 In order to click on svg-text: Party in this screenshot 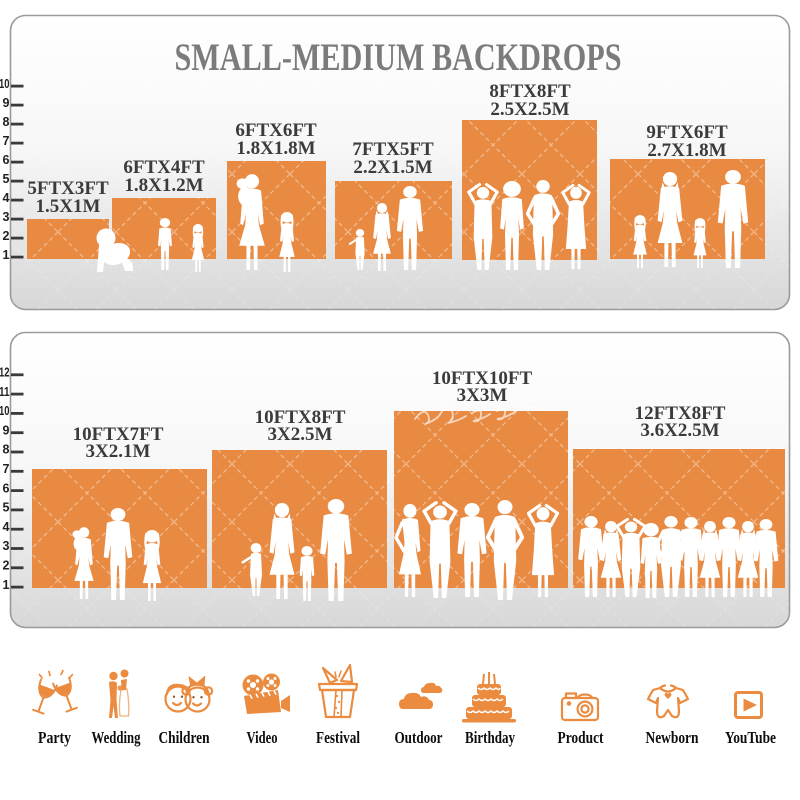, I will do `click(55, 737)`.